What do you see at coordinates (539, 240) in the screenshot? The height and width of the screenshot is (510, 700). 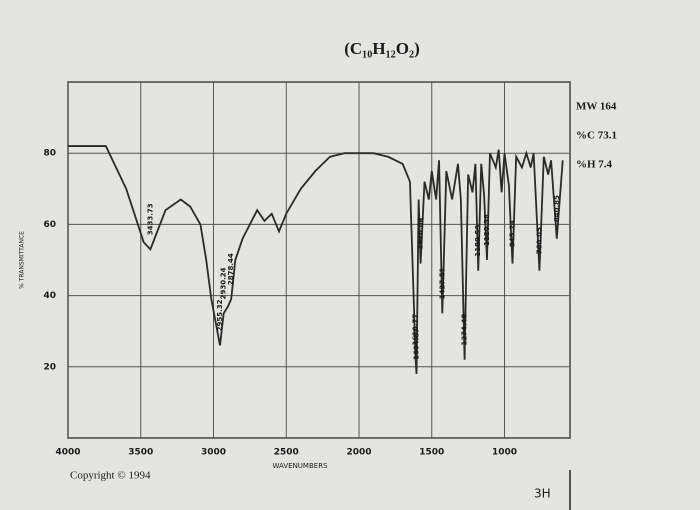 I see `peak-label: 760.05` at bounding box center [539, 240].